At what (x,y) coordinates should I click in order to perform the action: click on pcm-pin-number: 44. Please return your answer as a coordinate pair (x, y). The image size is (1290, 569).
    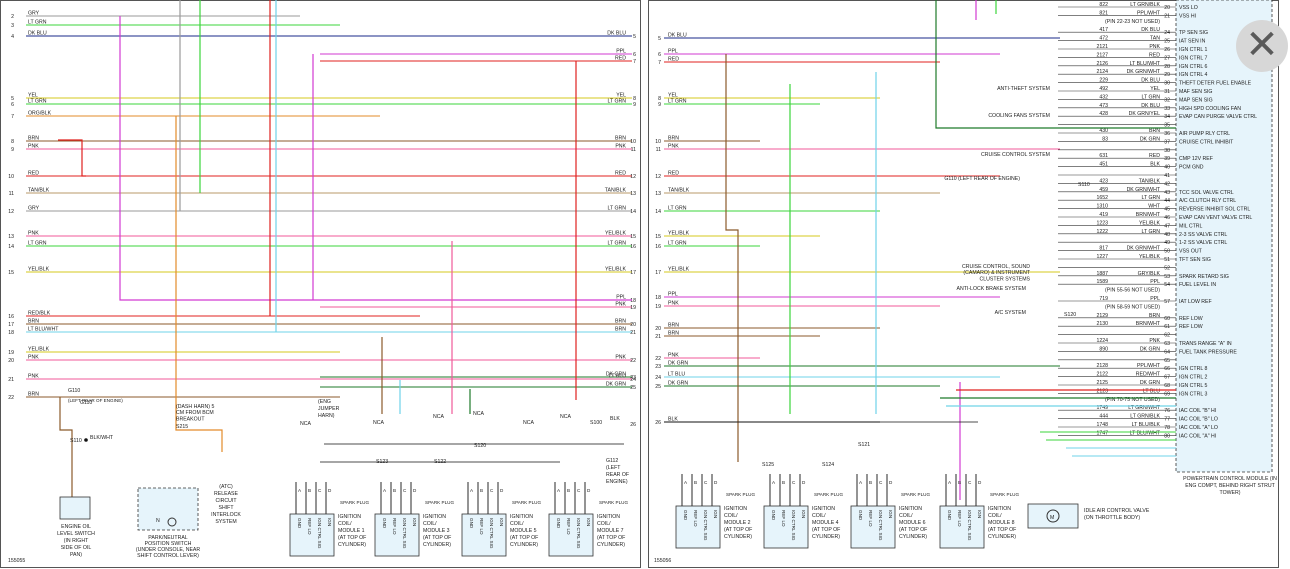
    Looking at the image, I should click on (1167, 201).